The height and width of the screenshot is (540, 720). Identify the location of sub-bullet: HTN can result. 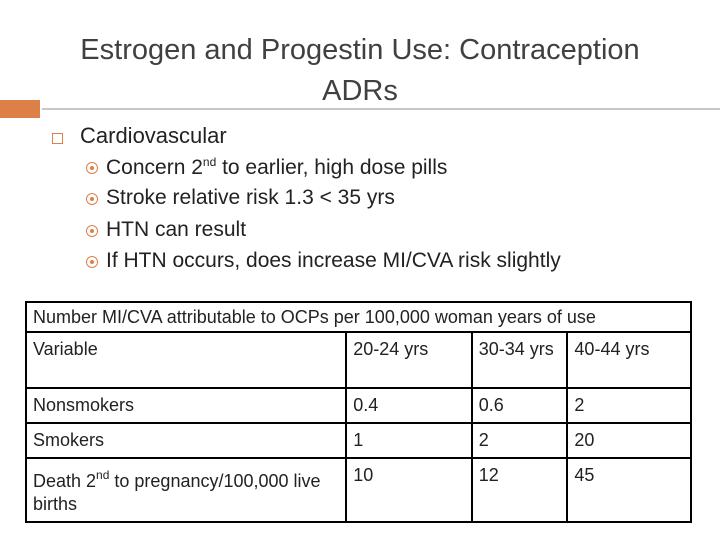
(176, 229).